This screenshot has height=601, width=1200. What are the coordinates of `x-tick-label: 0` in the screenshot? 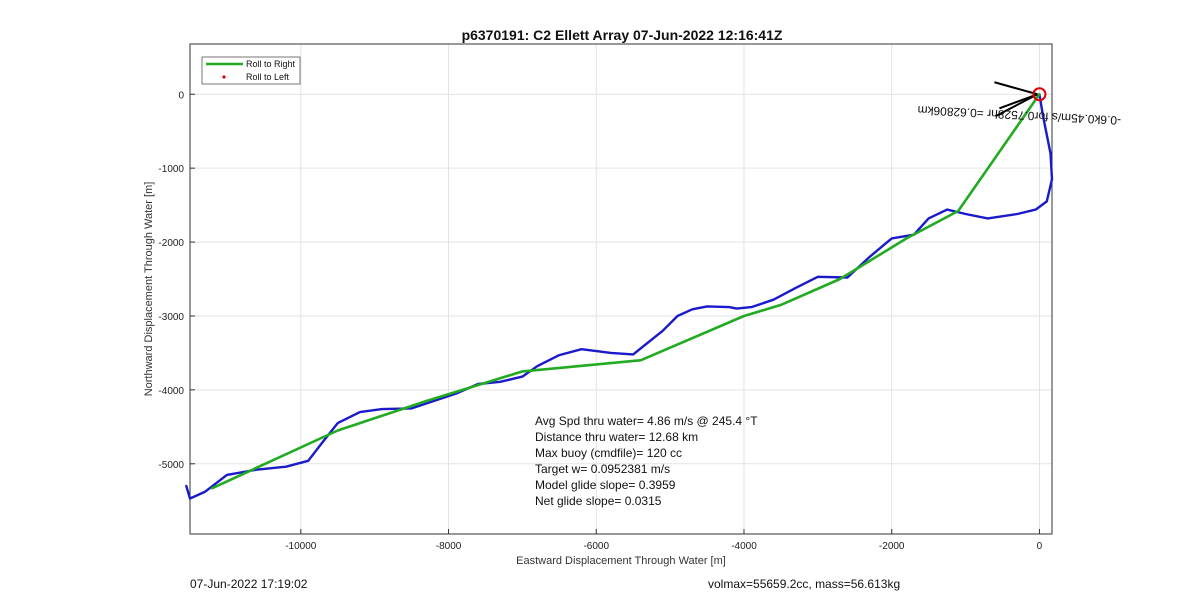 It's located at (1040, 546).